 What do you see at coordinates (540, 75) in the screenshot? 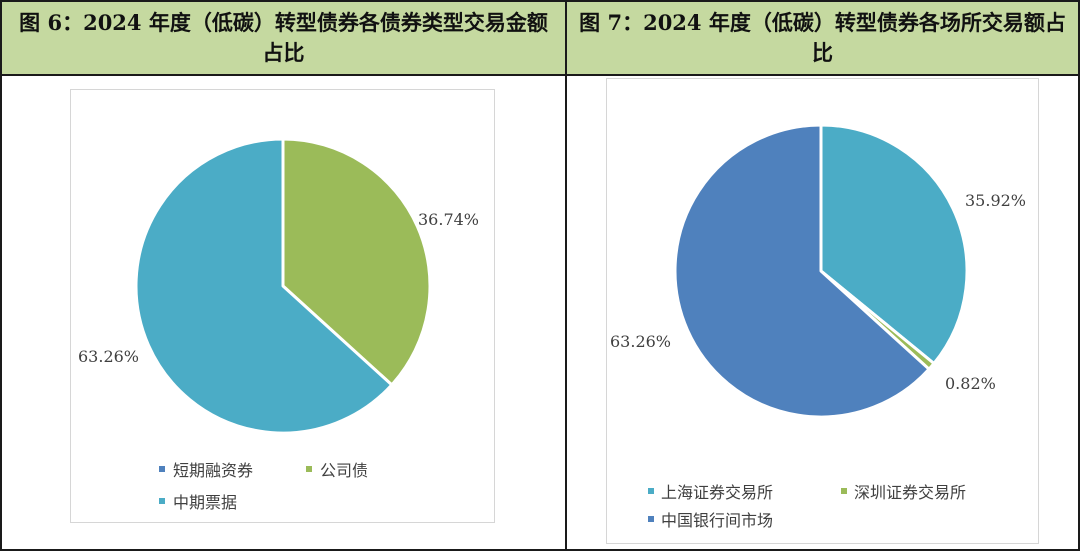
I see `header-divider` at bounding box center [540, 75].